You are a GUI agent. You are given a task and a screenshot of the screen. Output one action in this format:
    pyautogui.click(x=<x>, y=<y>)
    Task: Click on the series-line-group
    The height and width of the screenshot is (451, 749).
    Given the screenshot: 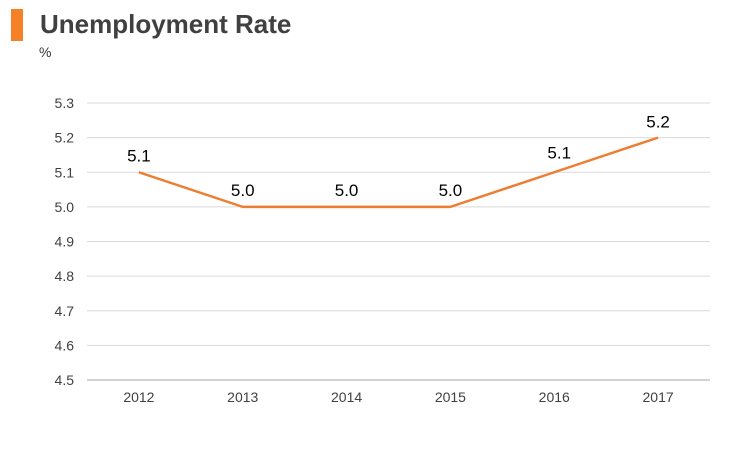 What is the action you would take?
    pyautogui.click(x=398, y=172)
    